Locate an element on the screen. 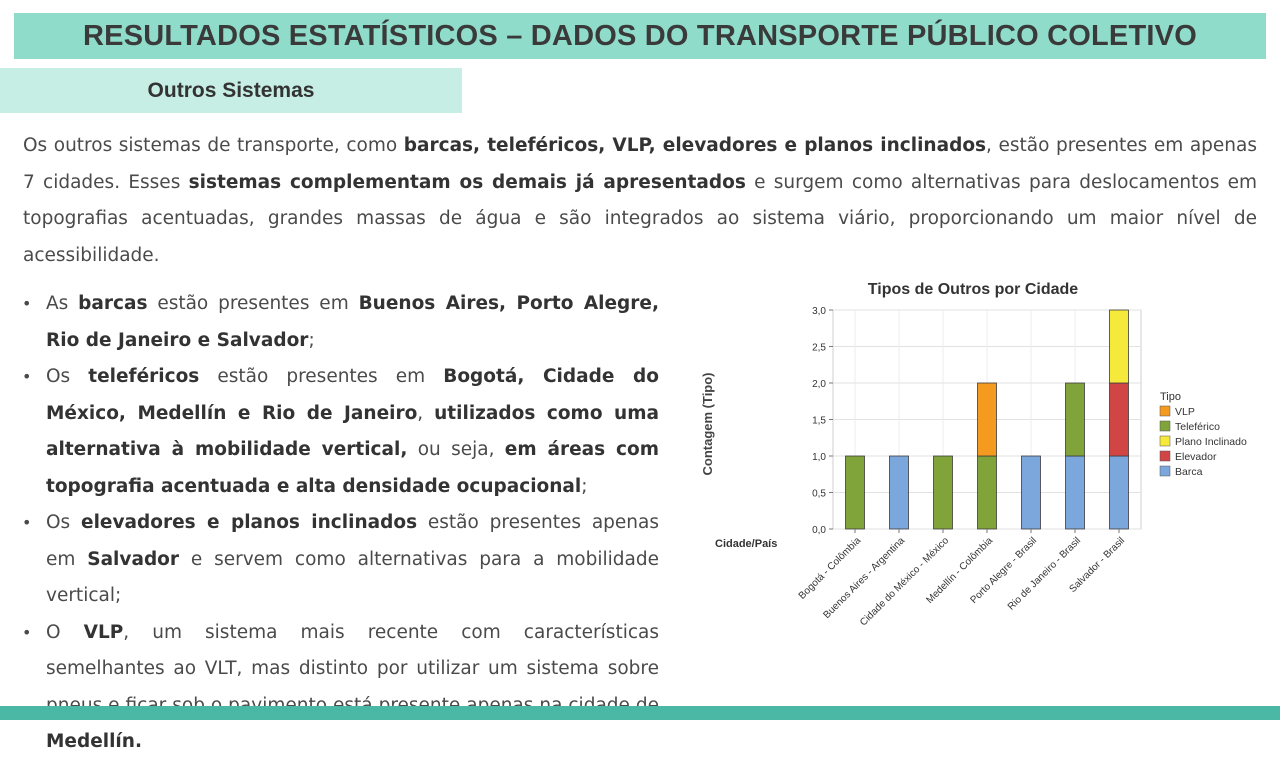 This screenshot has width=1280, height=761. legend-title: Tipo is located at coordinates (1170, 397).